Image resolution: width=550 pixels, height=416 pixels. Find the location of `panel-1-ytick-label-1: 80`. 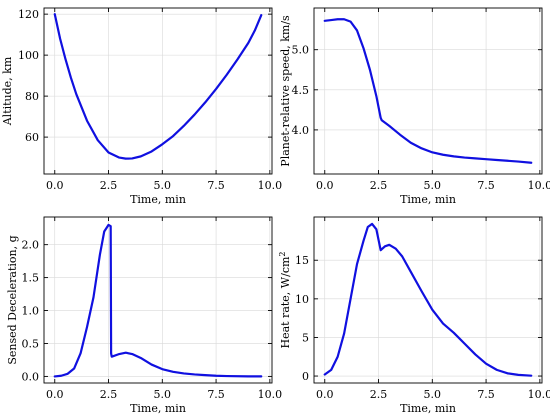

panel-1-ytick-label-1: 80 is located at coordinates (32, 96).